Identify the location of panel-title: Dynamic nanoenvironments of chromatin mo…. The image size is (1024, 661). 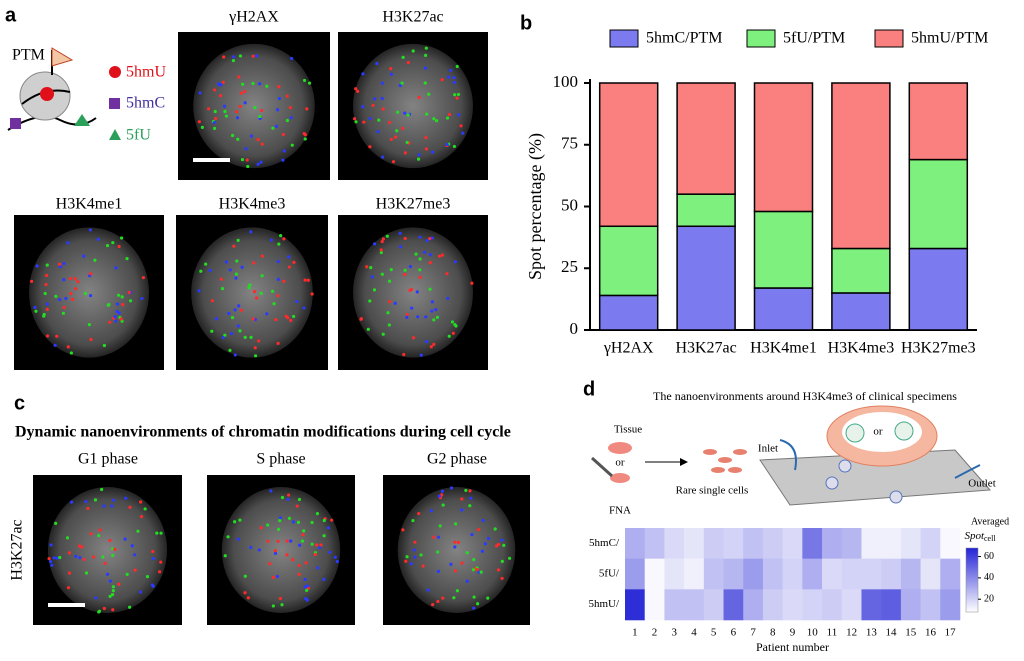
(263, 432).